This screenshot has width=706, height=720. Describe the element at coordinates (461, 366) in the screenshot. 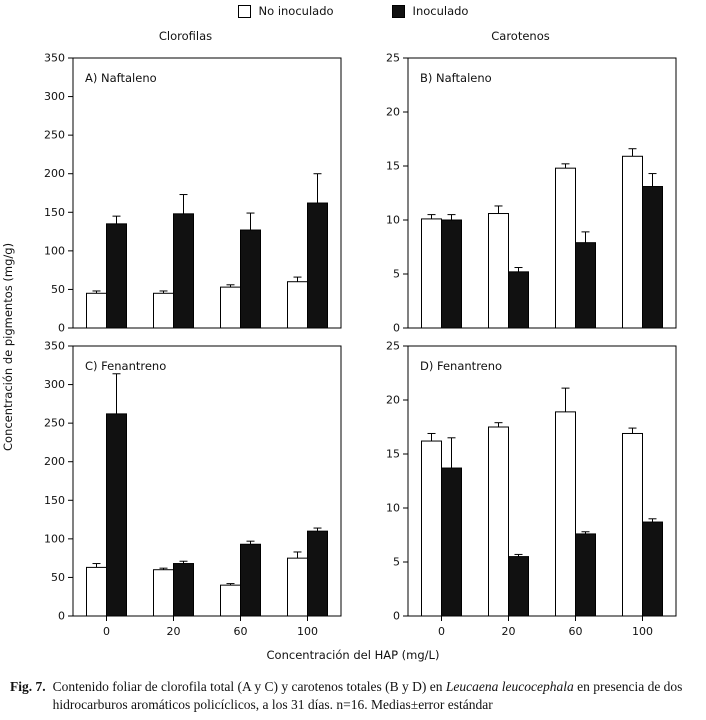

I see `svg-text: D) Fenantreno` at that location.